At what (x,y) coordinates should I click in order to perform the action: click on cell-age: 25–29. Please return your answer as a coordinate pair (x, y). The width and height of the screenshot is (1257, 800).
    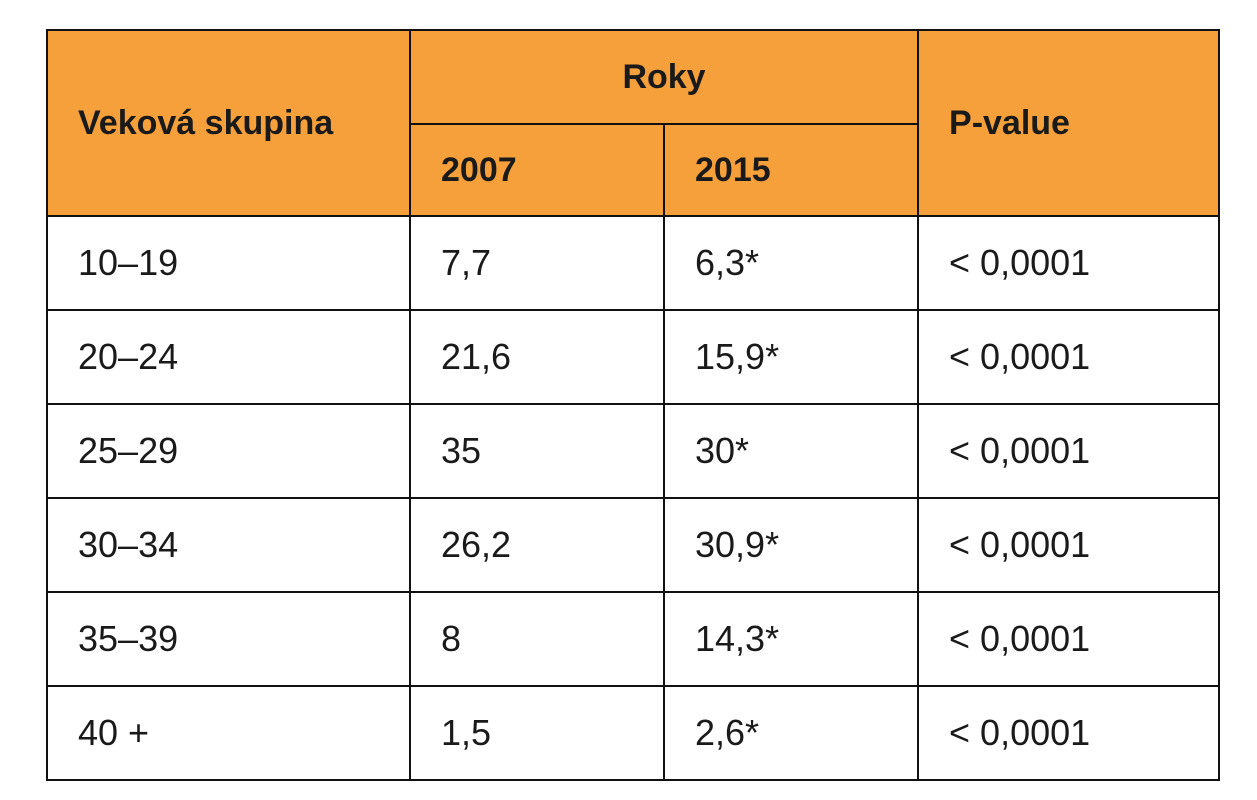
    Looking at the image, I should click on (228, 451).